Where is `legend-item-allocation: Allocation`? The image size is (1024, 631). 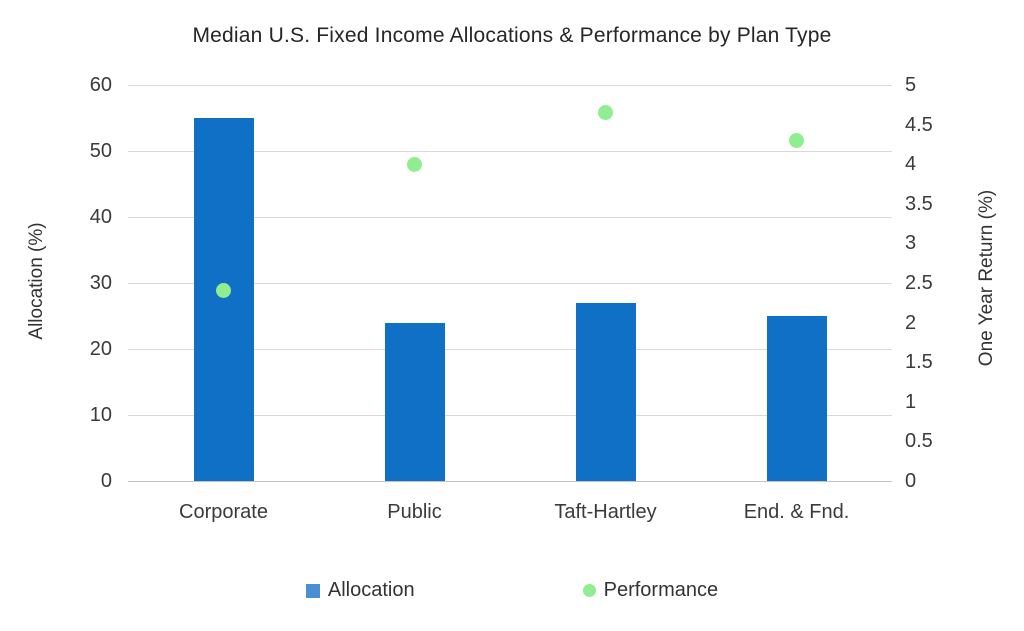 legend-item-allocation: Allocation is located at coordinates (360, 590).